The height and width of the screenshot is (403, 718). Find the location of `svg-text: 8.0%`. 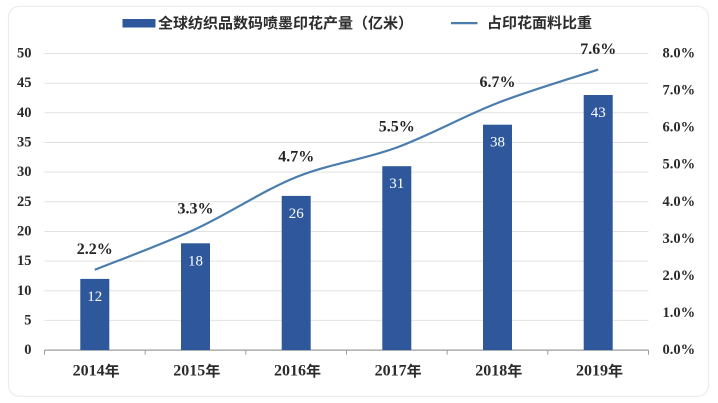

svg-text: 8.0% is located at coordinates (679, 54).